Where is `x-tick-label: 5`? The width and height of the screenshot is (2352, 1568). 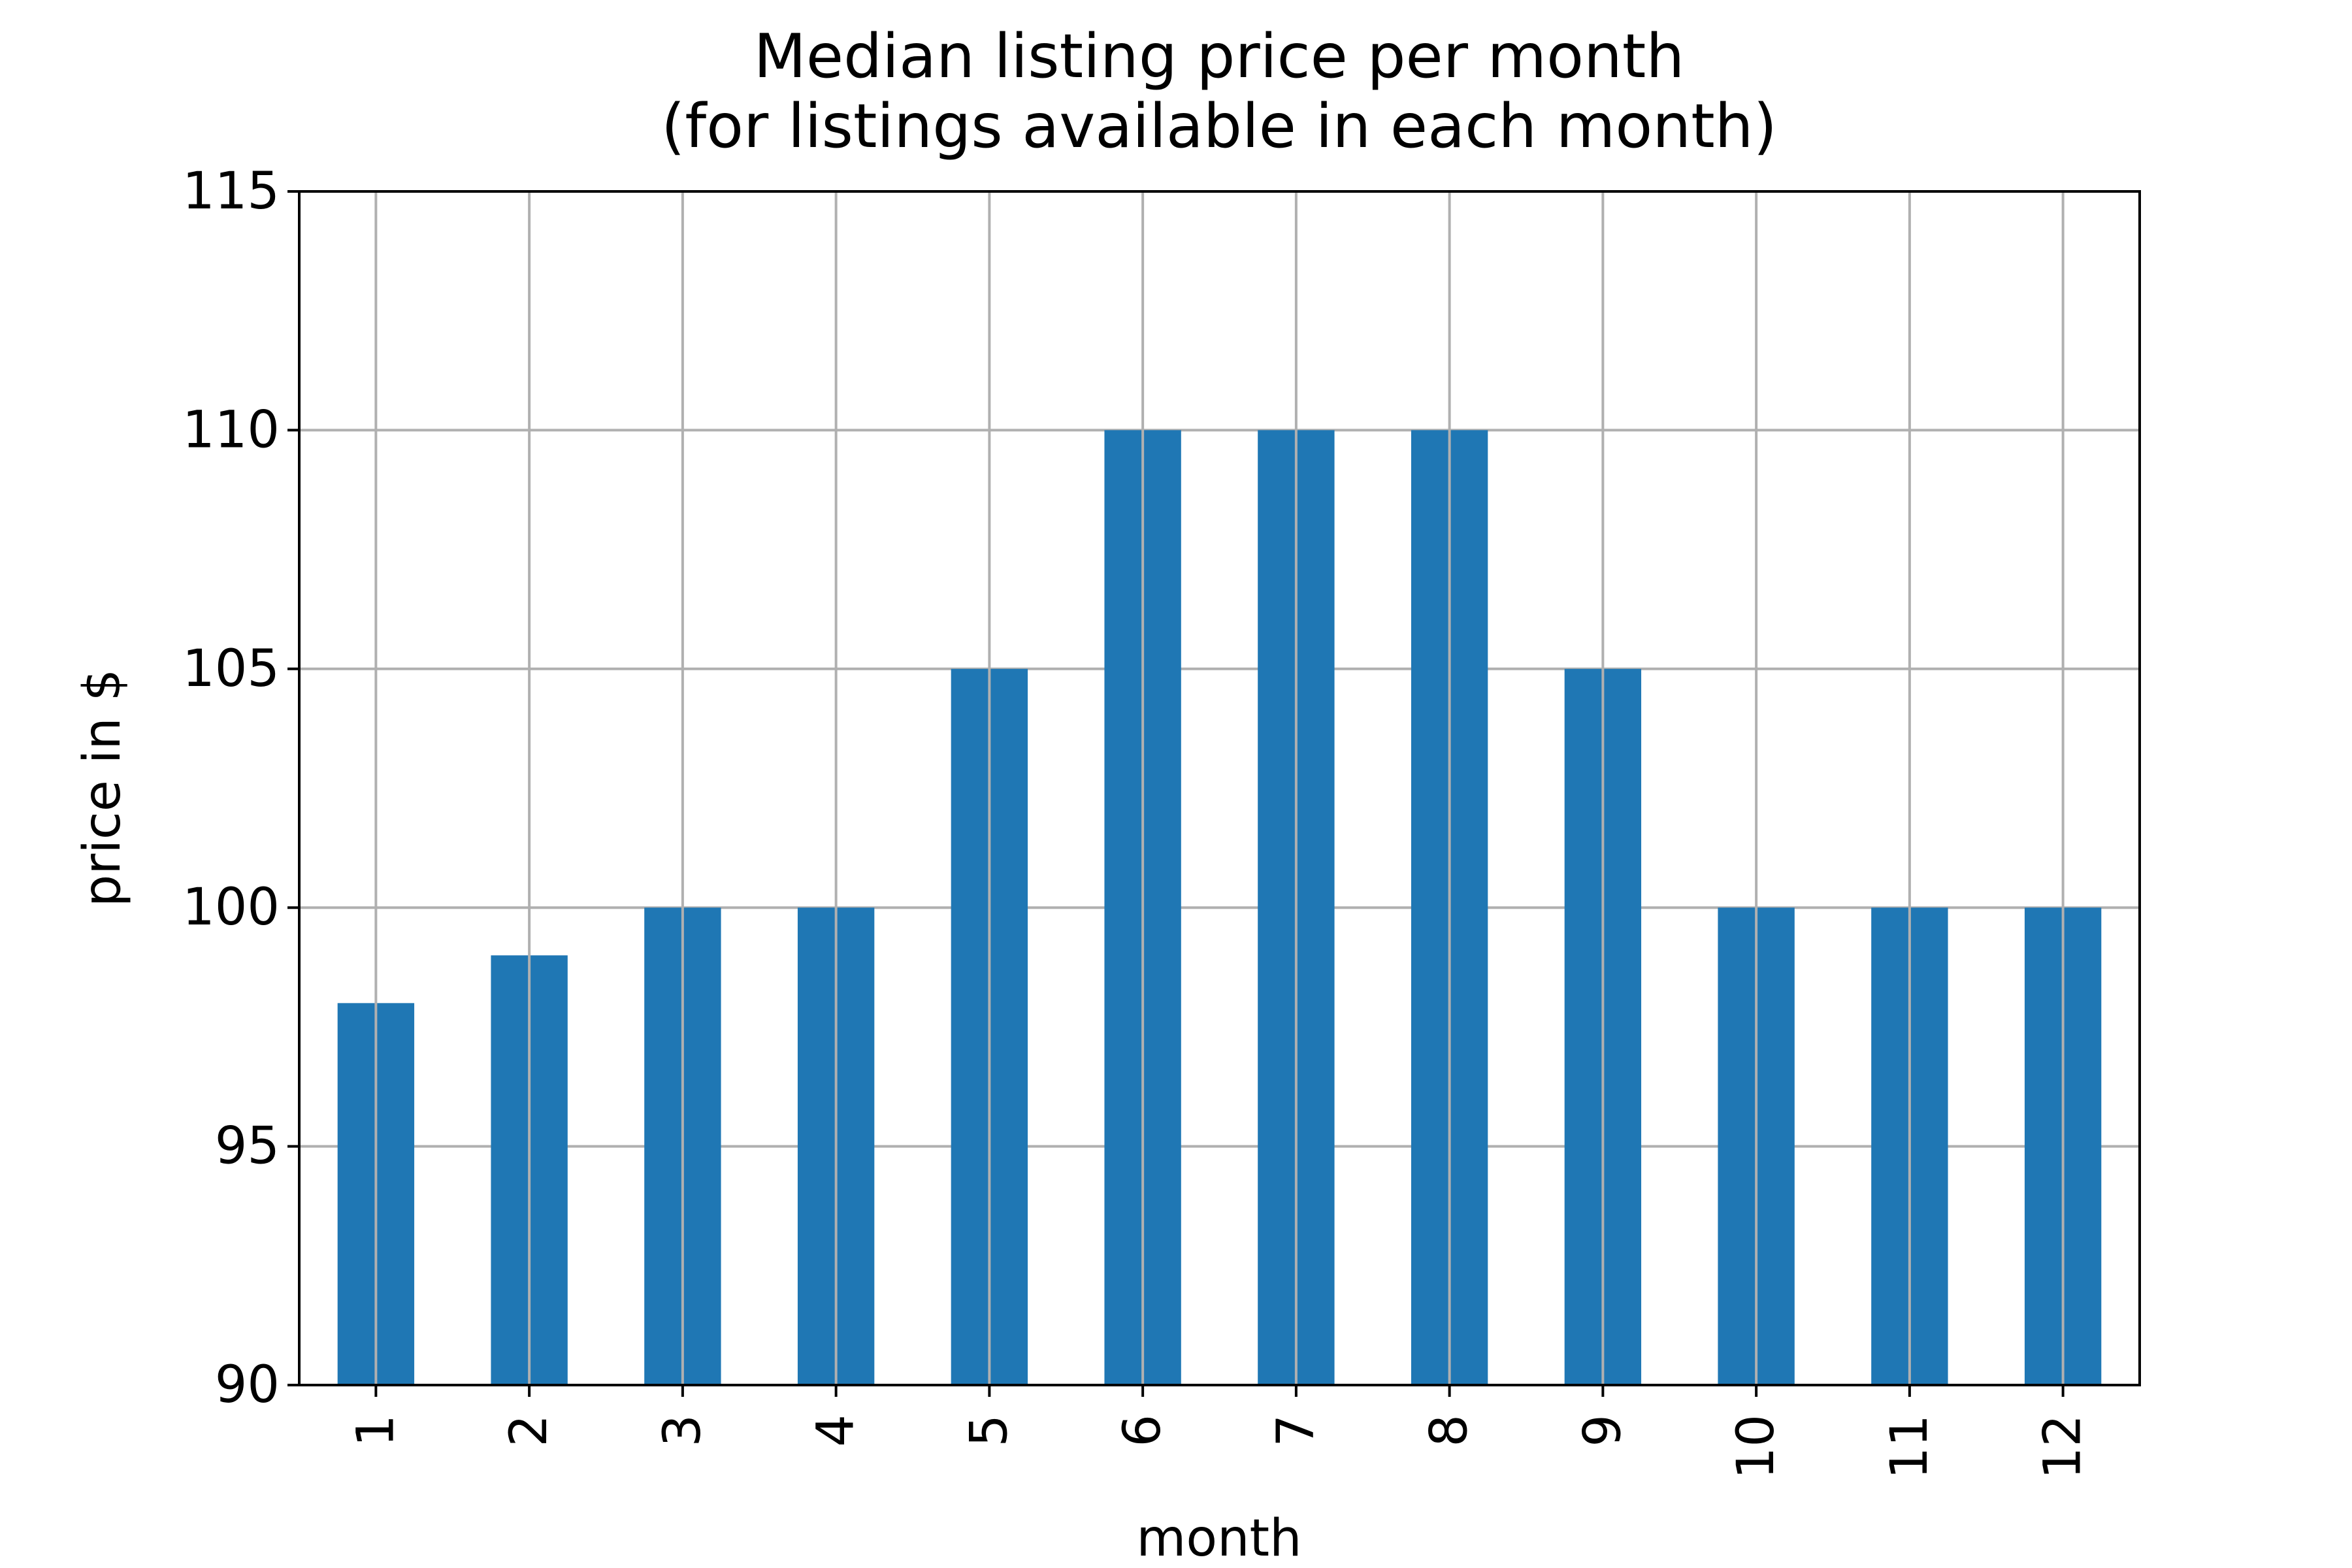
x-tick-label: 5 is located at coordinates (989, 1430).